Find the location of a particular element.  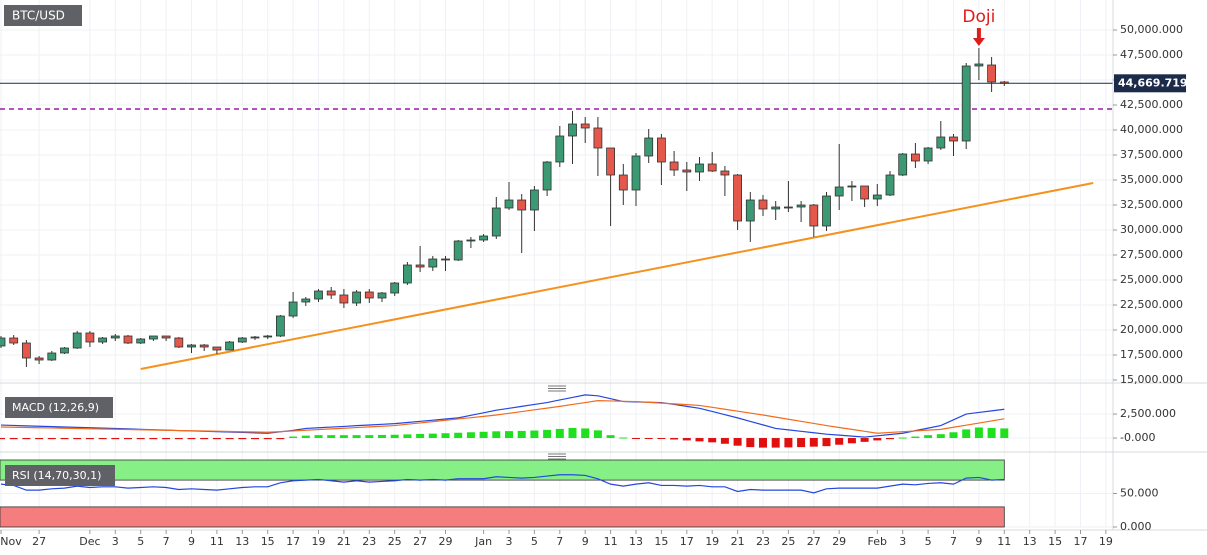

x-tick-label: 23 is located at coordinates (763, 541).